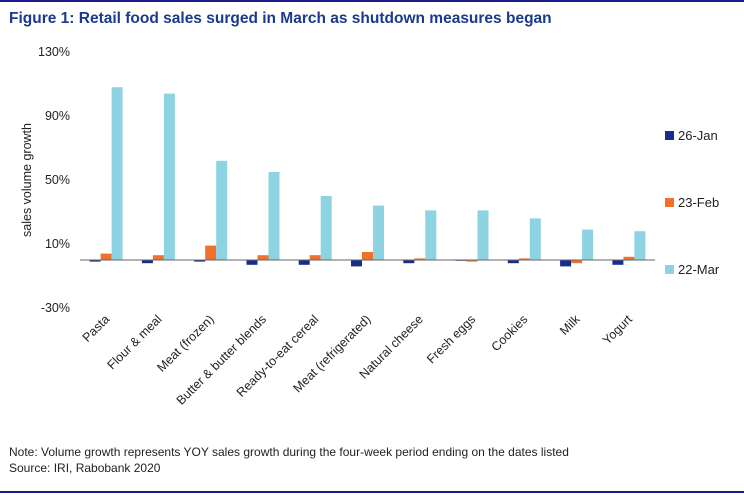 Image resolution: width=744 pixels, height=495 pixels. Describe the element at coordinates (85, 468) in the screenshot. I see `source-text: Source: IRI, Rabobank 2020` at that location.